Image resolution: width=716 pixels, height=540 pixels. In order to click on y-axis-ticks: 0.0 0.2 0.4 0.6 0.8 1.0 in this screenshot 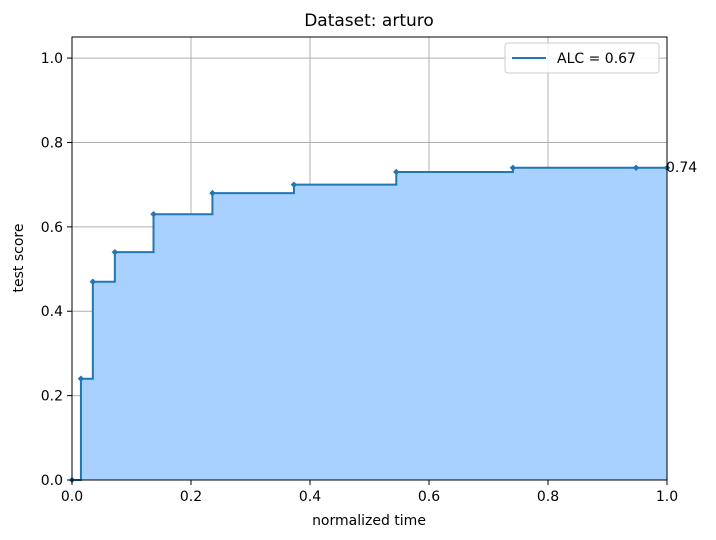, I will do `click(56, 270)`.